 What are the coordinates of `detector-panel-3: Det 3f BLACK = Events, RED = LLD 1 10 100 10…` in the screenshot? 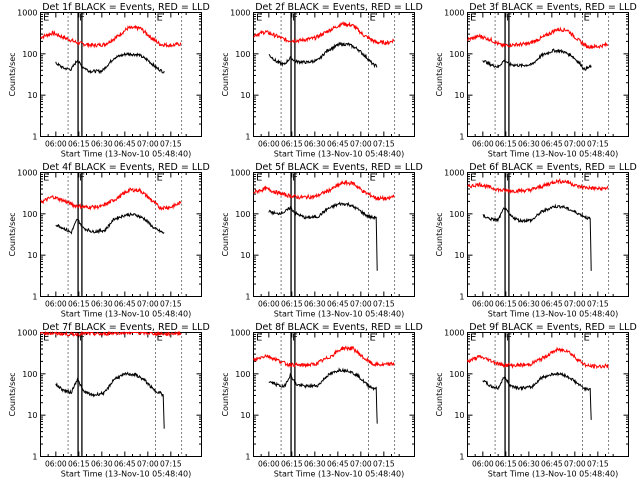 It's located at (536, 80).